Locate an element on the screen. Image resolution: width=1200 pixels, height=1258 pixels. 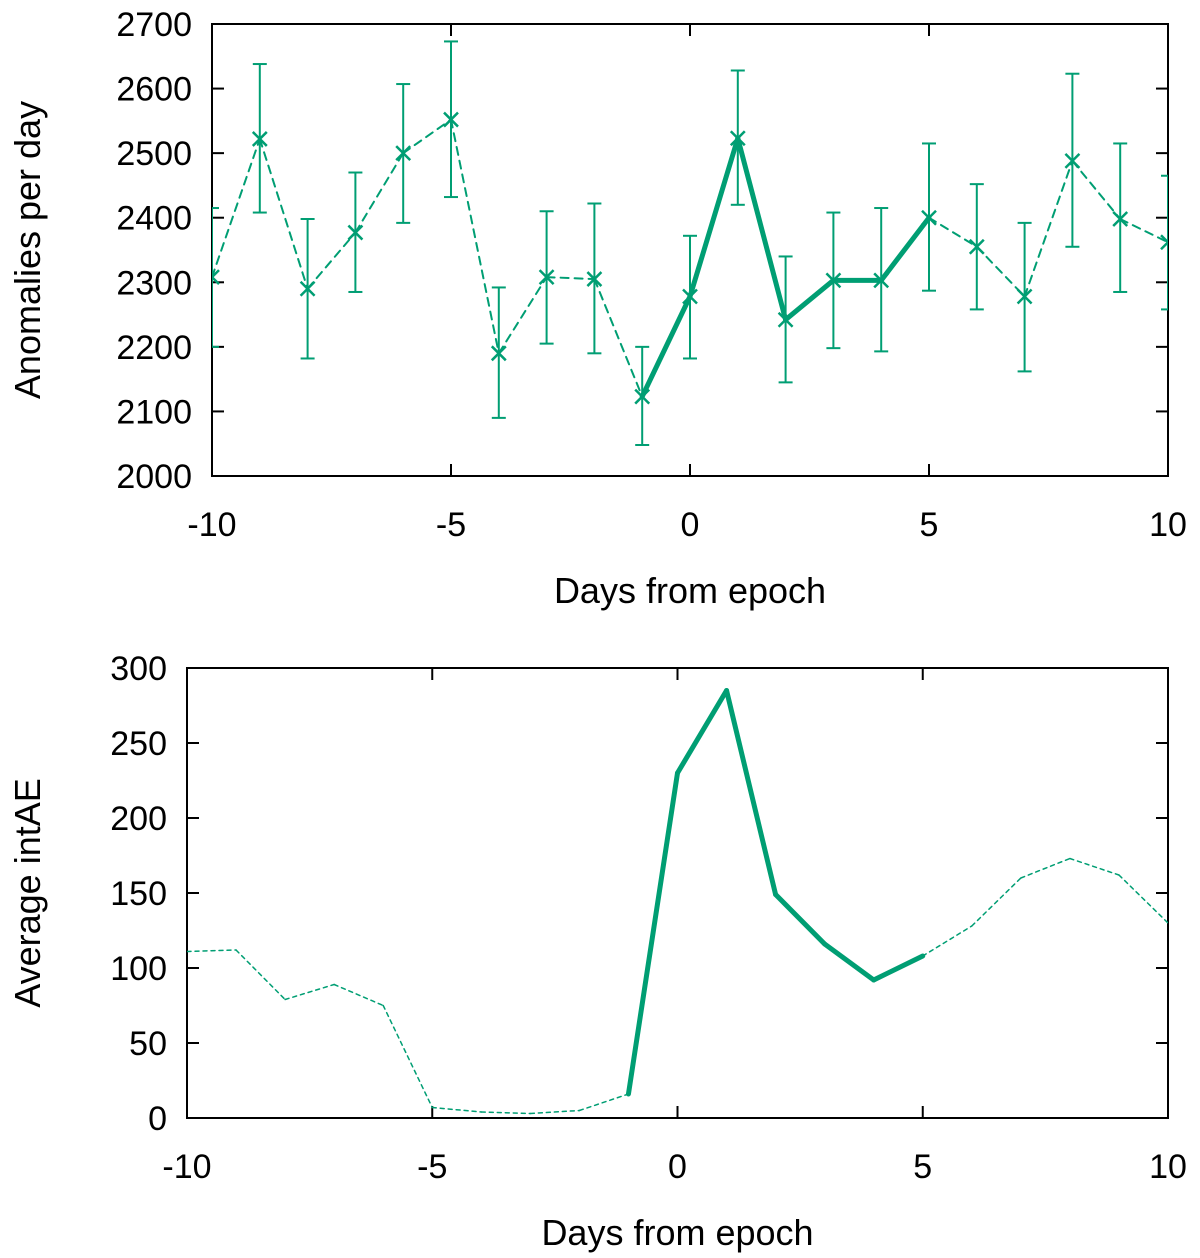
error-bar is located at coordinates (1164, 242).